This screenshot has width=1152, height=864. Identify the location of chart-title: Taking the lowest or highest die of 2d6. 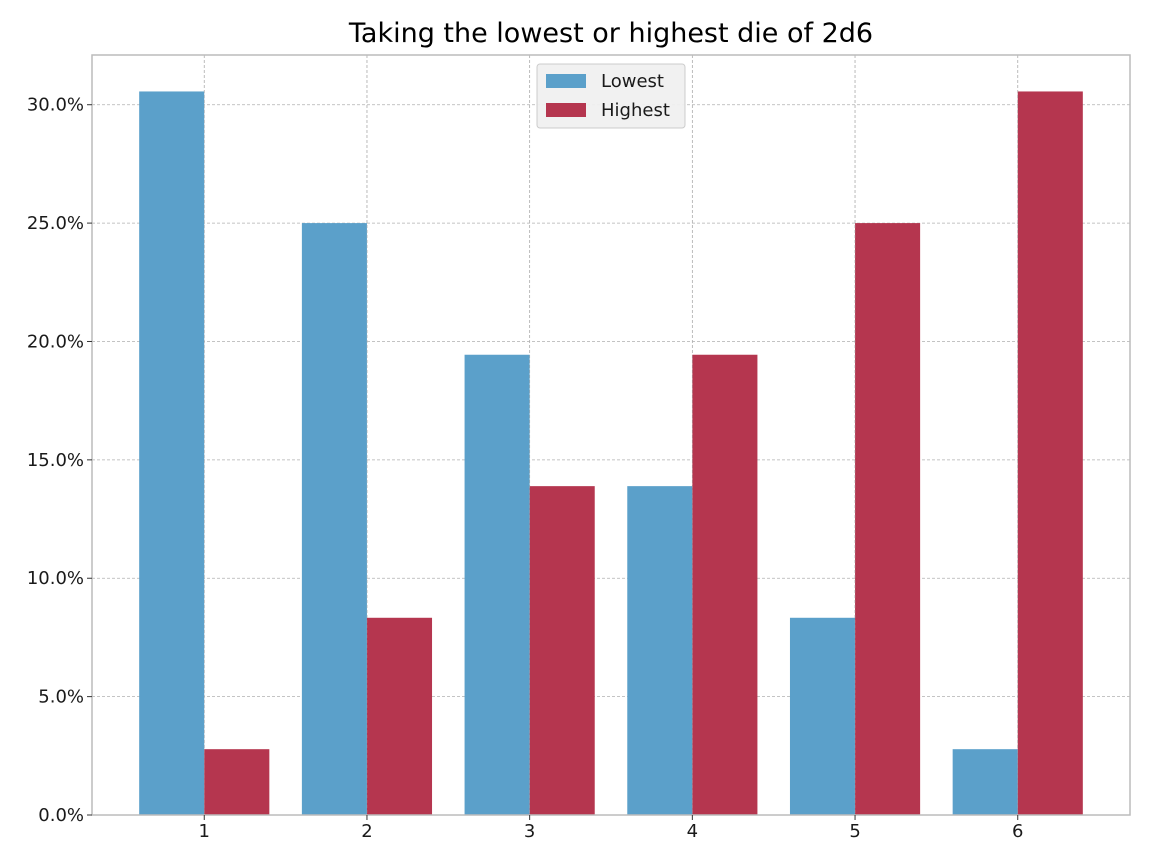
(610, 33).